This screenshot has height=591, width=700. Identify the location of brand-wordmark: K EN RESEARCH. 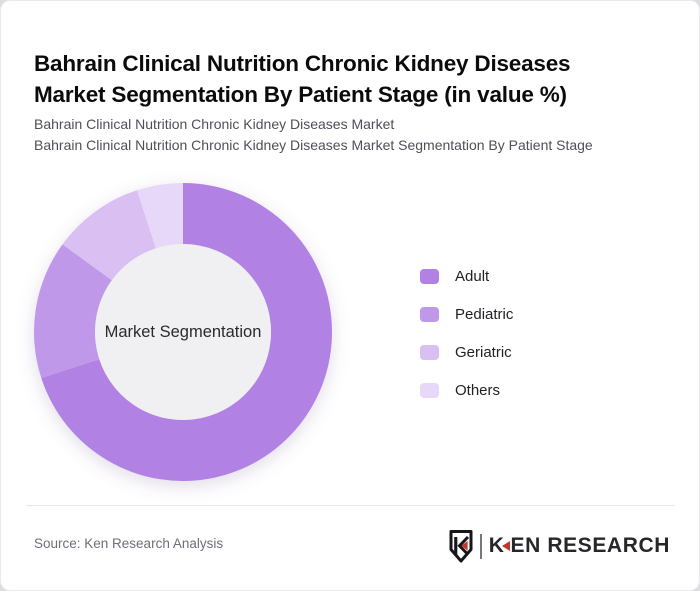
(579, 546).